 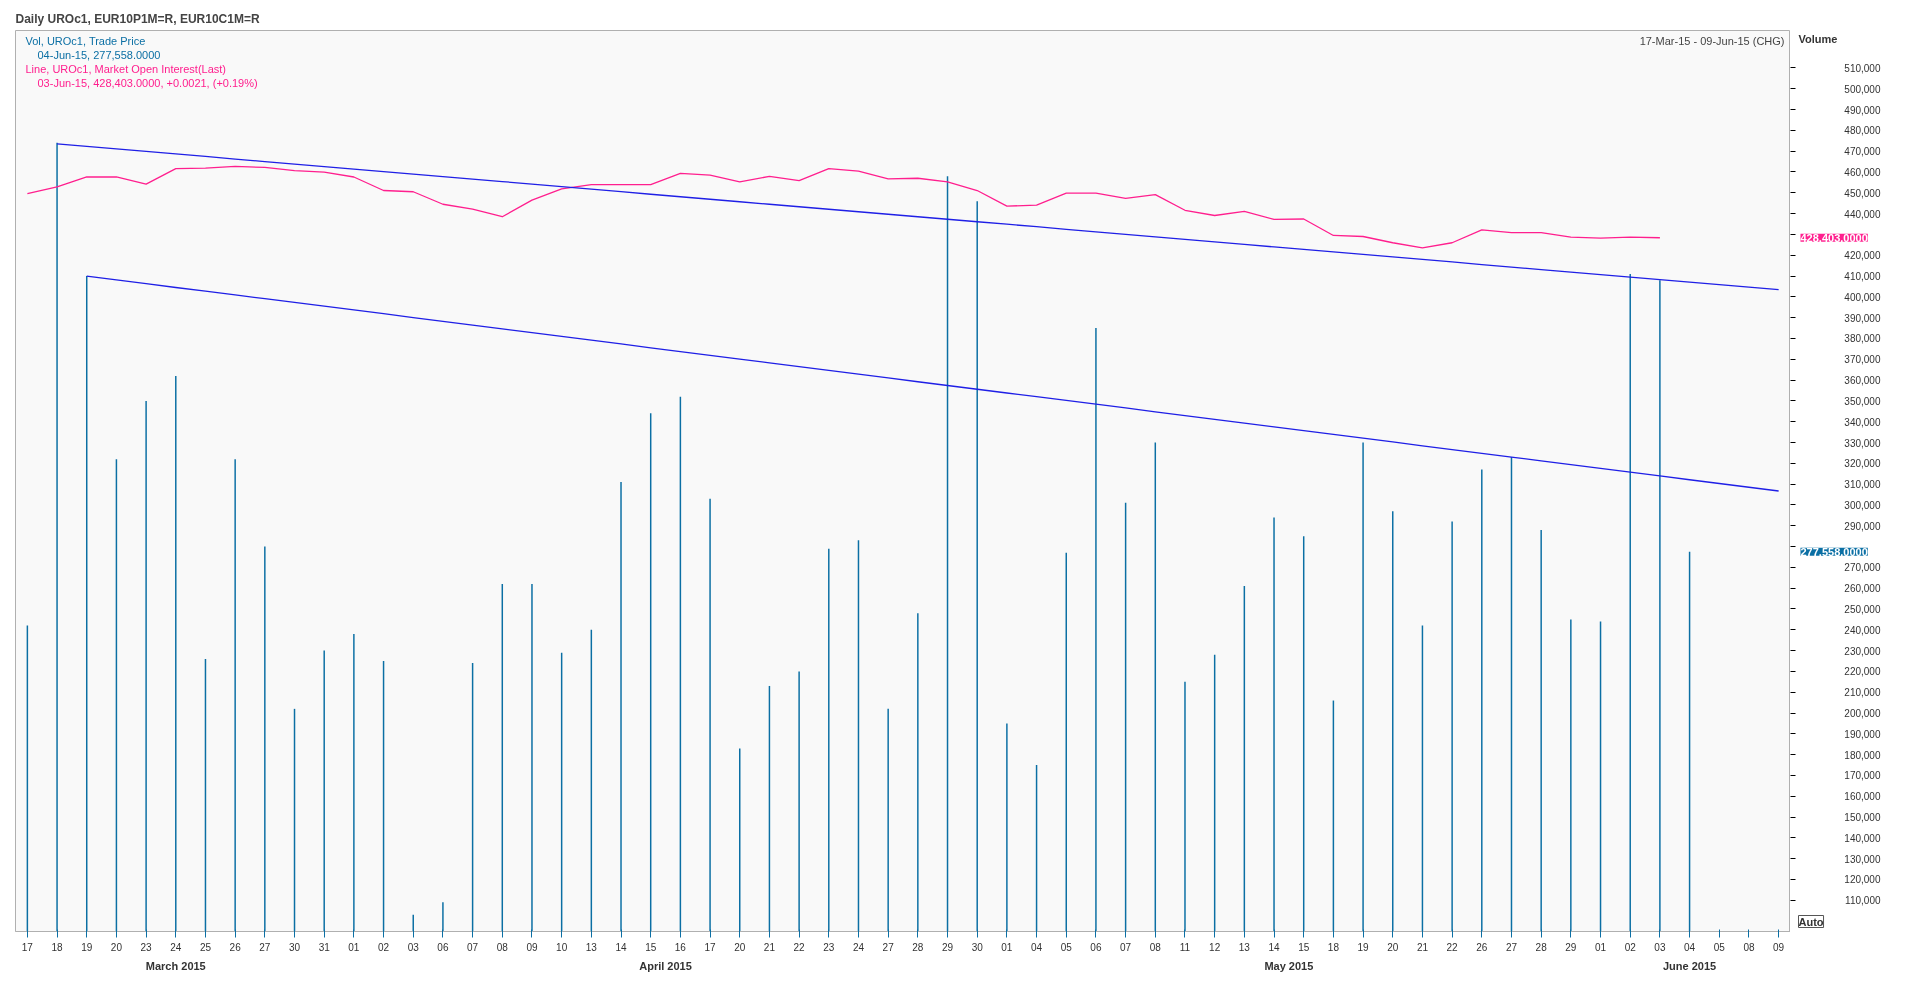 I want to click on y-tick-label: 220,000, so click(x=1862, y=672).